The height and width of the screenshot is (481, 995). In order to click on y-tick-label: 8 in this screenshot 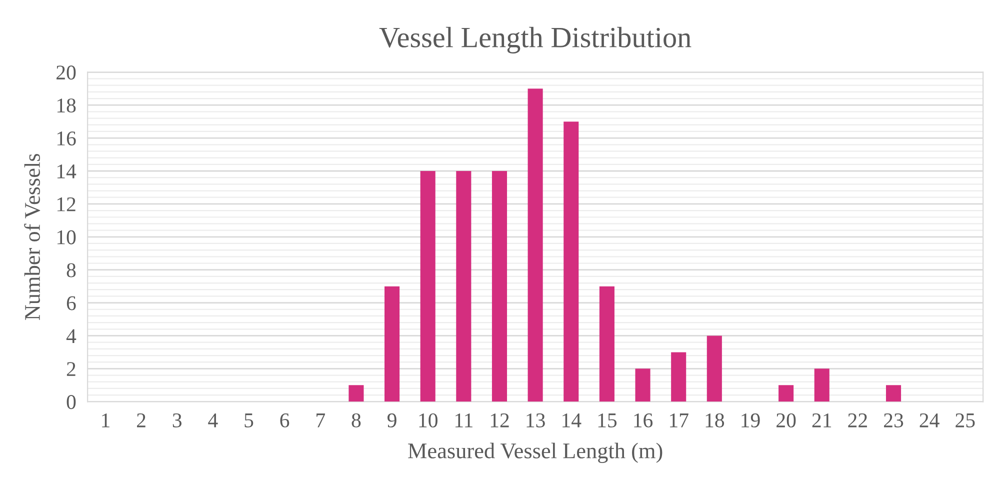, I will do `click(71, 270)`.